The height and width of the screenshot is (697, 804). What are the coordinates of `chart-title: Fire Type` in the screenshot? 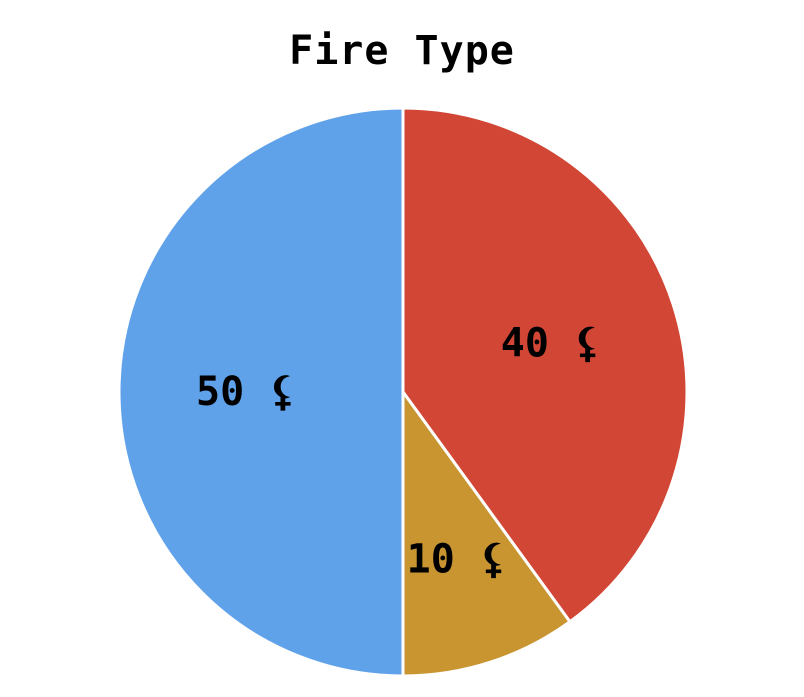 It's located at (402, 51).